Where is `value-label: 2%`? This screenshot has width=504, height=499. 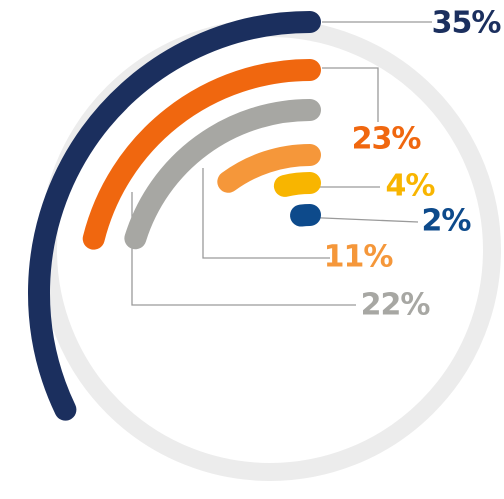 value-label: 2% is located at coordinates (447, 221).